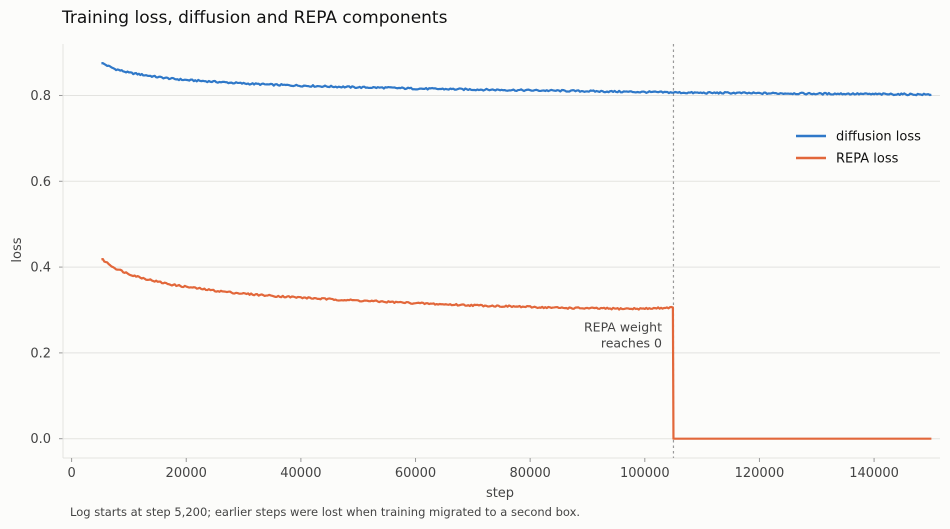 Image resolution: width=950 pixels, height=529 pixels. I want to click on legend: diffusion loss REPA loss, so click(858, 148).